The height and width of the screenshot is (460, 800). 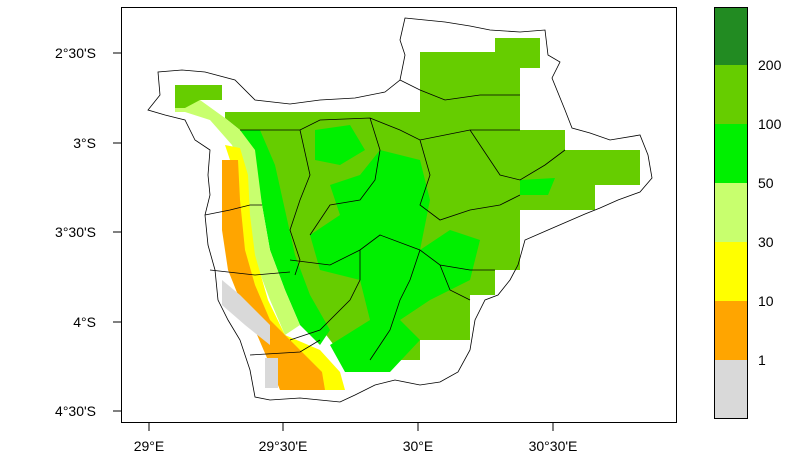 I want to click on region-grey-b, so click(x=271, y=373).